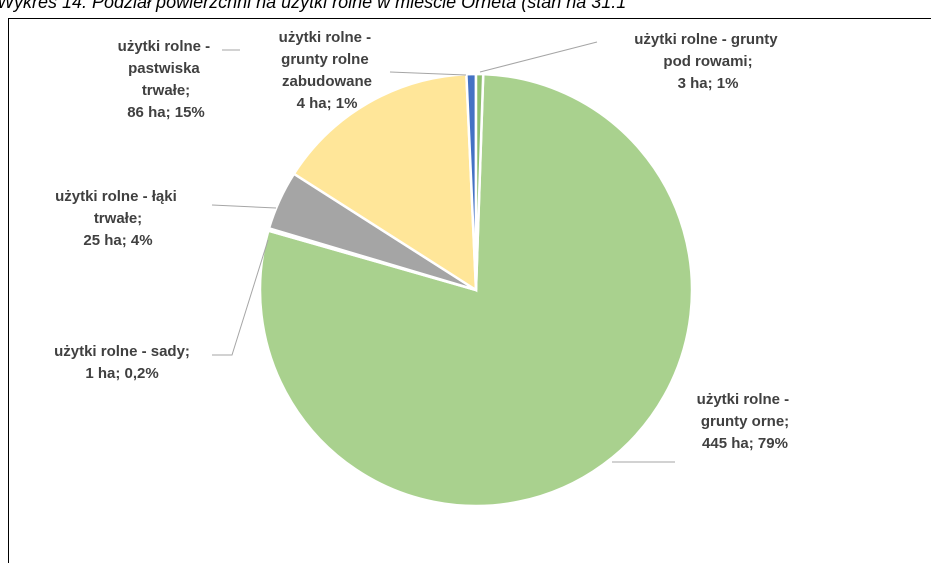 The width and height of the screenshot is (931, 563). What do you see at coordinates (745, 443) in the screenshot?
I see `slice-value-label: 445 ha; 79%` at bounding box center [745, 443].